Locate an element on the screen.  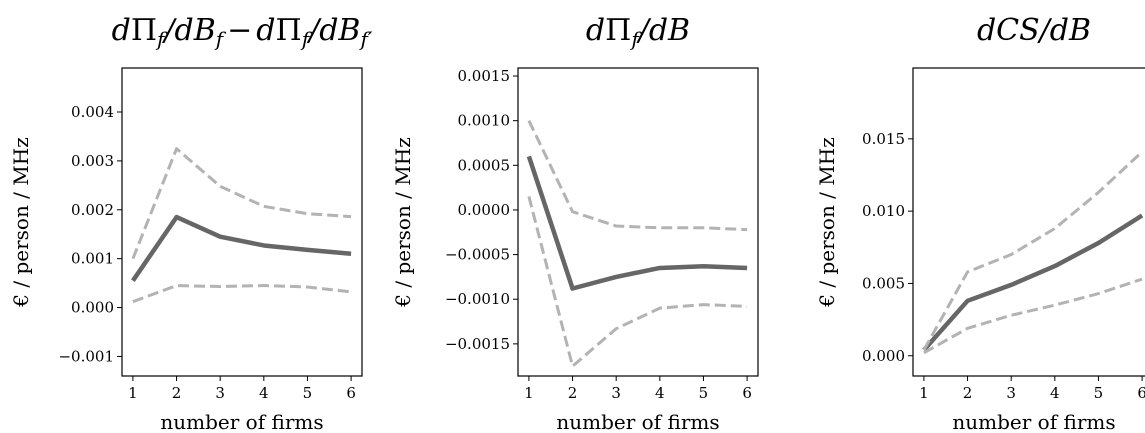
panel-3-y-tick-label: 0.000 is located at coordinates (883, 356).